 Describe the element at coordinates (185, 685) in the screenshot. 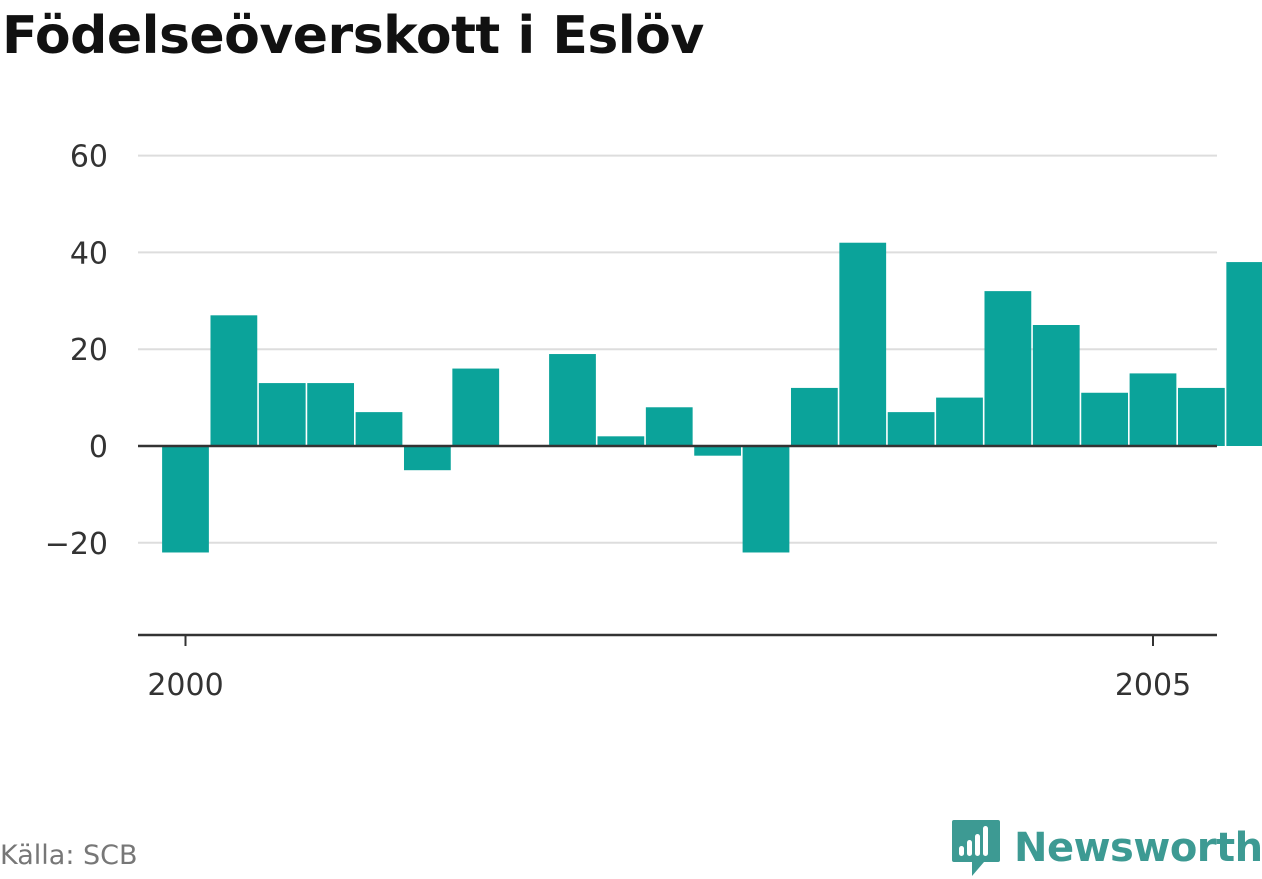

I see `x-tick-label: 2000` at that location.